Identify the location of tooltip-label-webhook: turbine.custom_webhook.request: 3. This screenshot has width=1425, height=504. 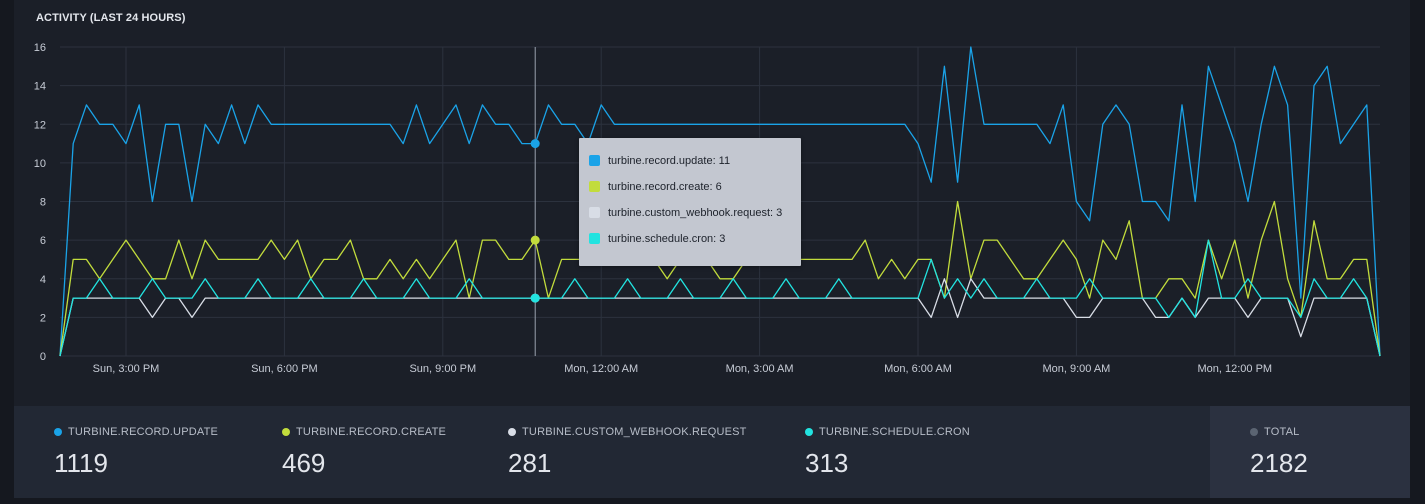
(695, 213).